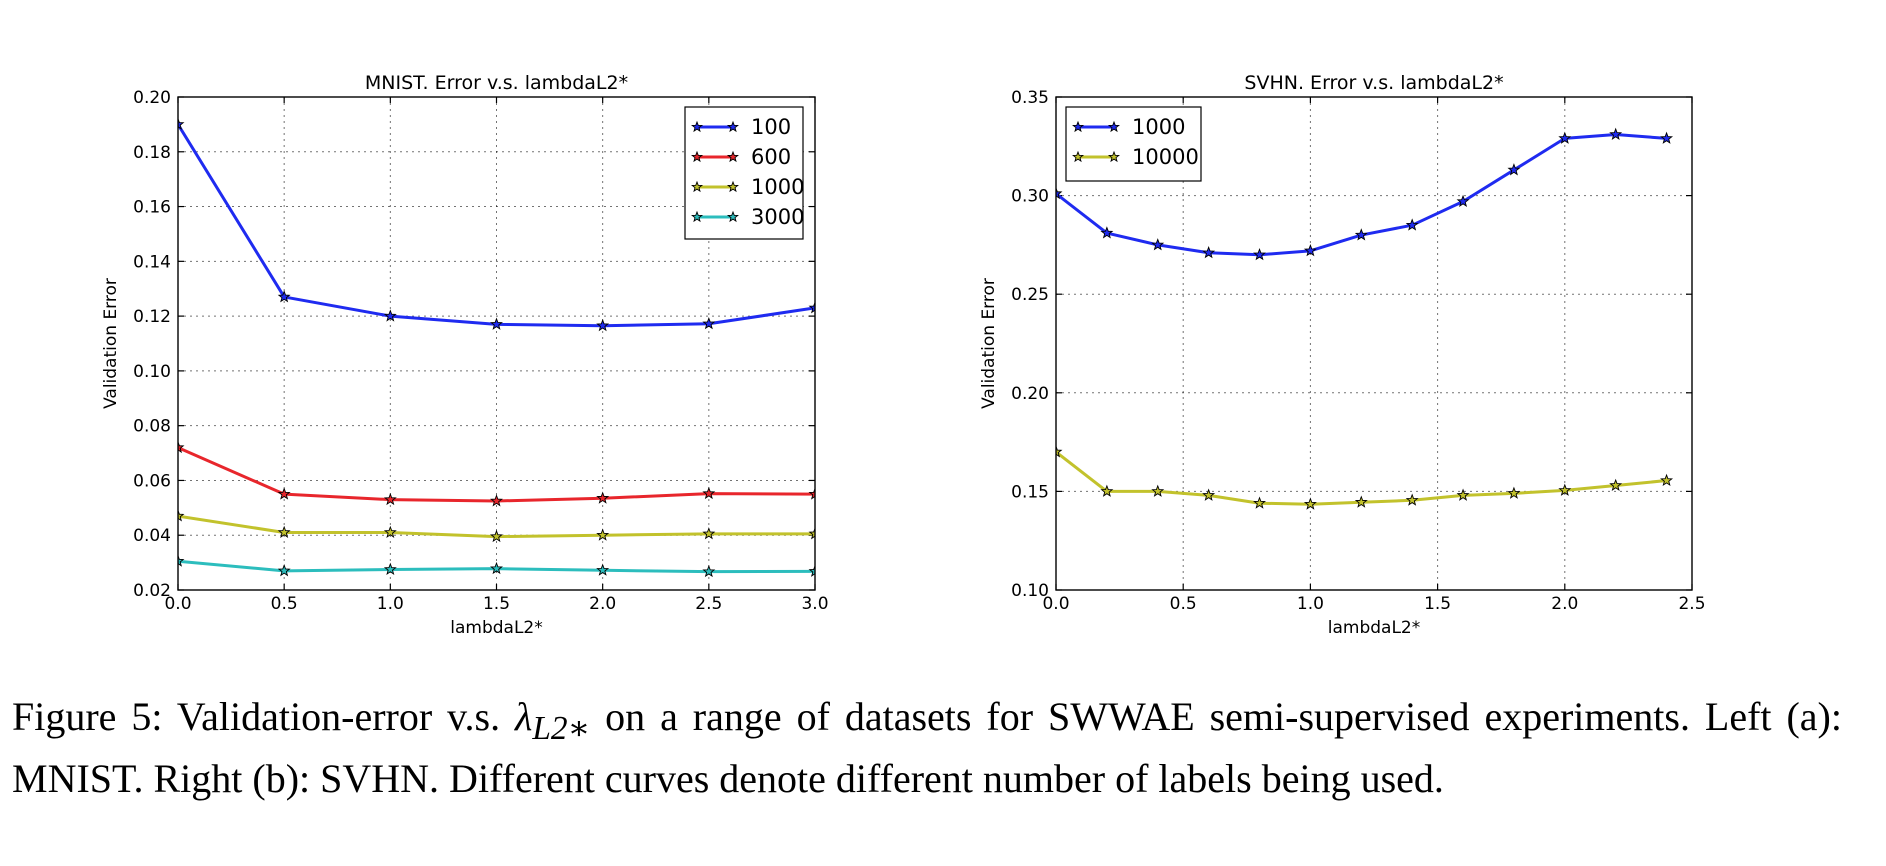  Describe the element at coordinates (777, 217) in the screenshot. I see `legend-label-3000: 3000` at that location.